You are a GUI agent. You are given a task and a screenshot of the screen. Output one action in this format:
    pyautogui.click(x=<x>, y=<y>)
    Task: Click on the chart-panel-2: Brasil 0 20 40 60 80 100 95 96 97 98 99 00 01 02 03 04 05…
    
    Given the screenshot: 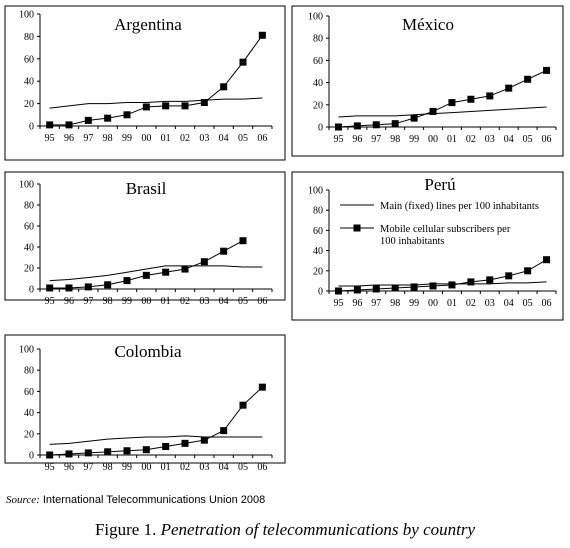 What is the action you would take?
    pyautogui.click(x=145, y=239)
    